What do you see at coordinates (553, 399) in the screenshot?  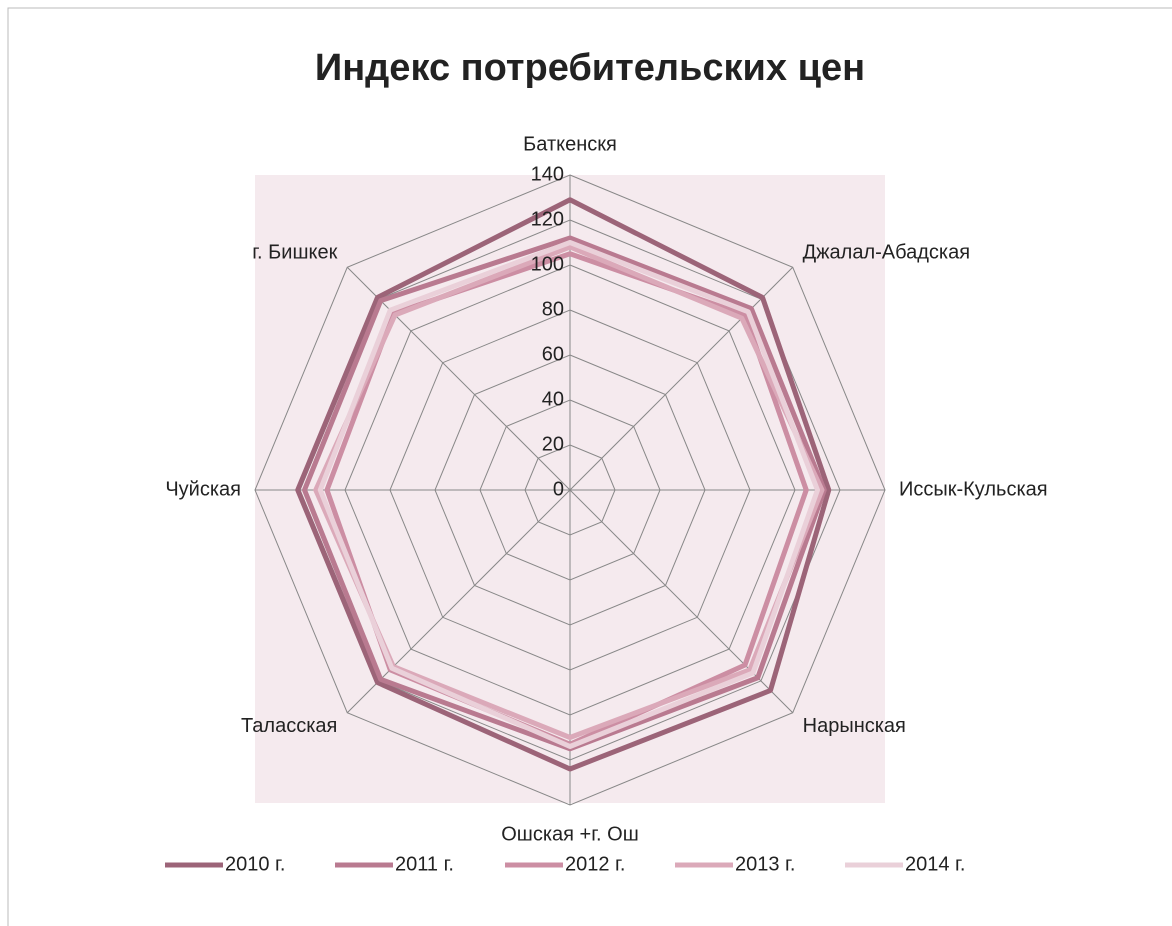 I see `y-tick-label: 40` at bounding box center [553, 399].